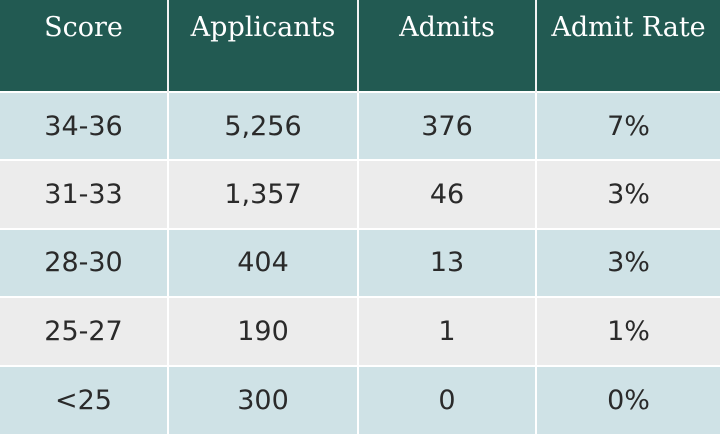  What do you see at coordinates (84, 262) in the screenshot?
I see `cell-score: 28-30` at bounding box center [84, 262].